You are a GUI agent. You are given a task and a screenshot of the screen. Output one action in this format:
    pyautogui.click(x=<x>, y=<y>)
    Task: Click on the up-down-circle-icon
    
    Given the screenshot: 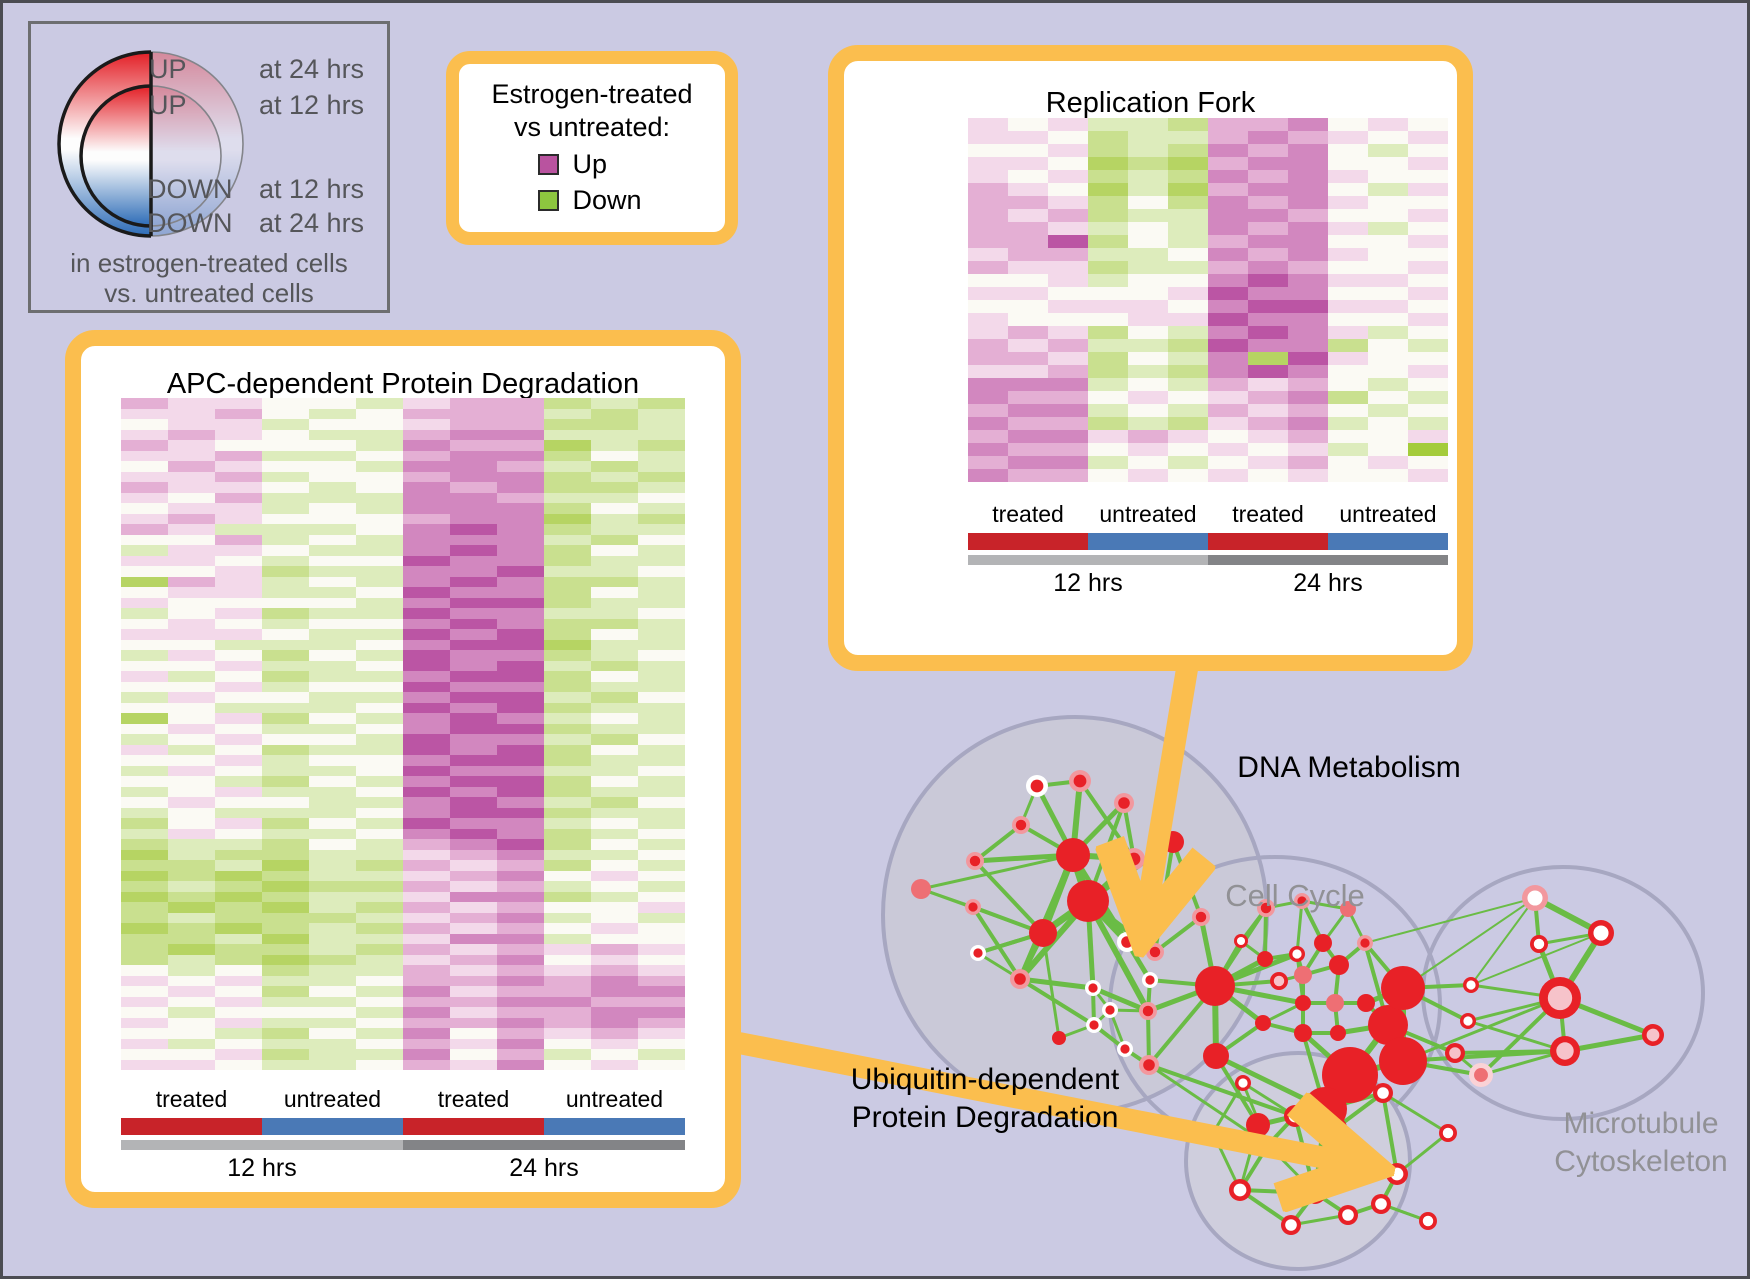 What is the action you would take?
    pyautogui.click(x=150, y=144)
    